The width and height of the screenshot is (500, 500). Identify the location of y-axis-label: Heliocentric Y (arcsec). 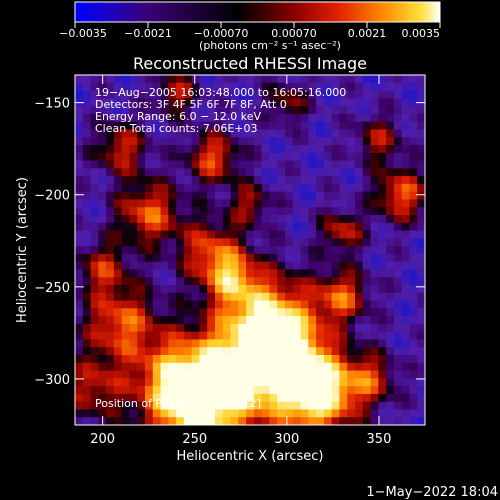
(22, 250).